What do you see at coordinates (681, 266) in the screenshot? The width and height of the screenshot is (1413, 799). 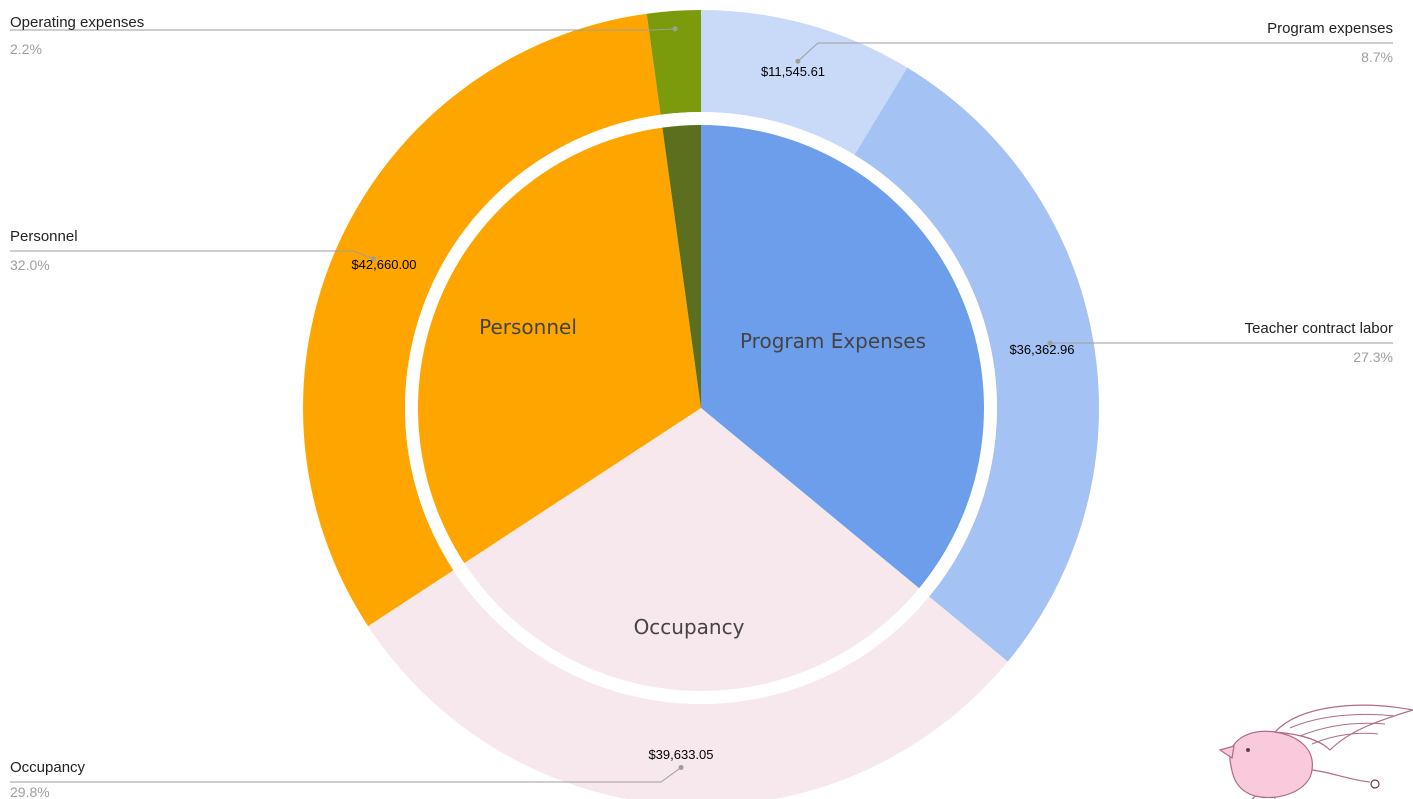 I see `inner-slice-operating` at bounding box center [681, 266].